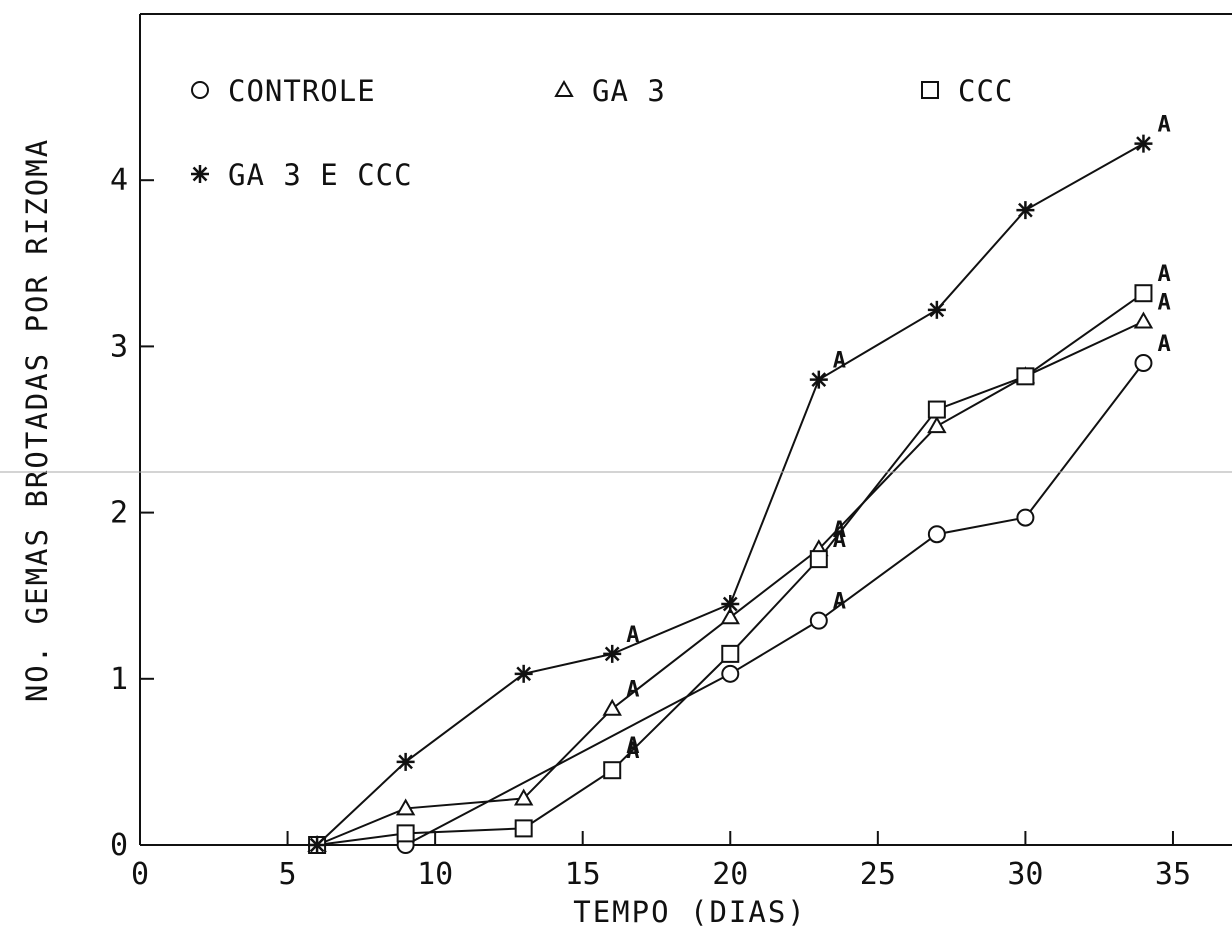  What do you see at coordinates (661, 861) in the screenshot?
I see `x-axis: 0 5 10 15 20 25 30 35` at bounding box center [661, 861].